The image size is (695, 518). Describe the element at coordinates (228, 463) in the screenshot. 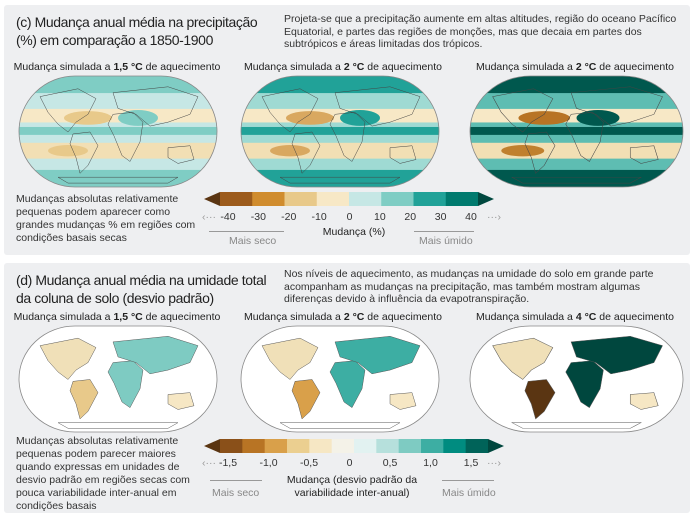

I see `tick-label: -1,5` at that location.